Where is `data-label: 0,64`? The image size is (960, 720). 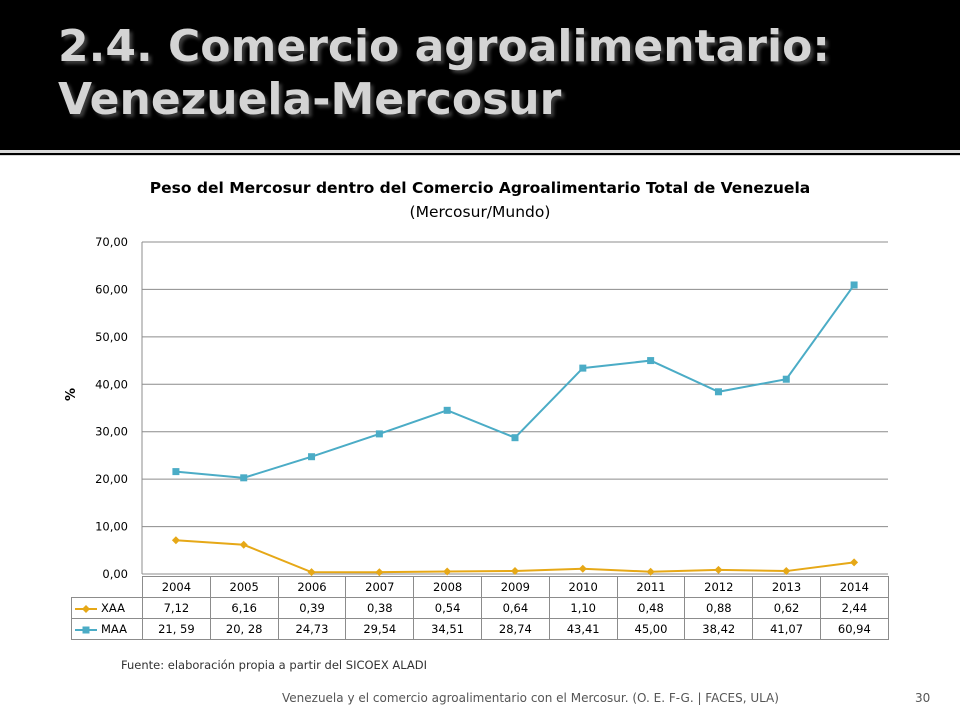 data-label: 0,64 is located at coordinates (515, 608).